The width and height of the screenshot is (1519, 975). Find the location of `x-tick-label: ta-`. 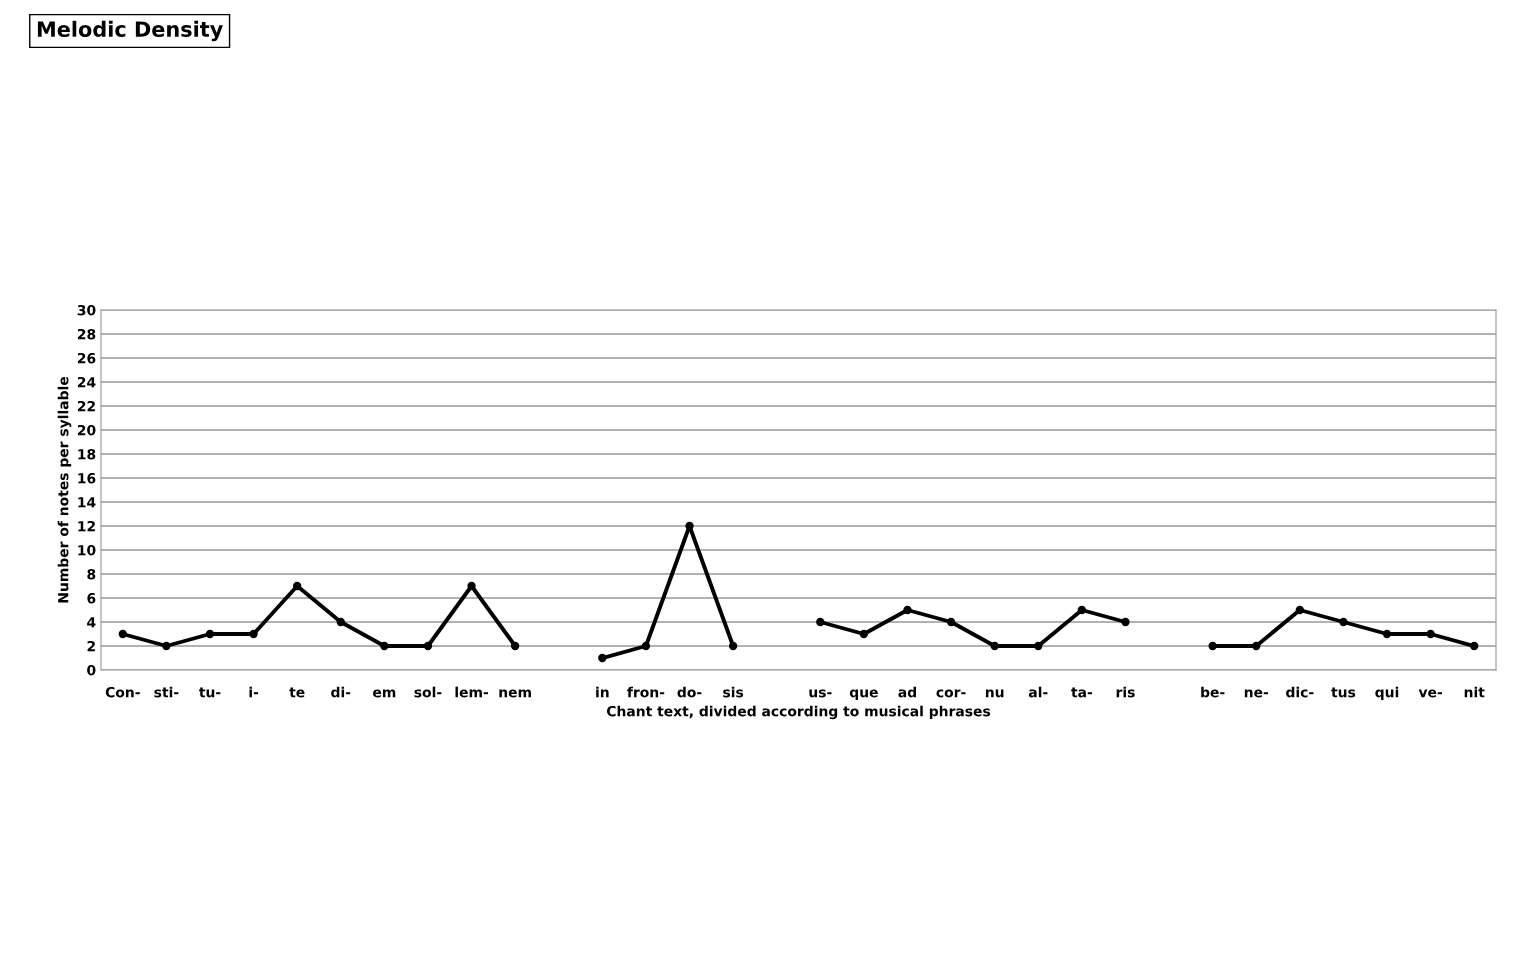

x-tick-label: ta- is located at coordinates (1081, 692).